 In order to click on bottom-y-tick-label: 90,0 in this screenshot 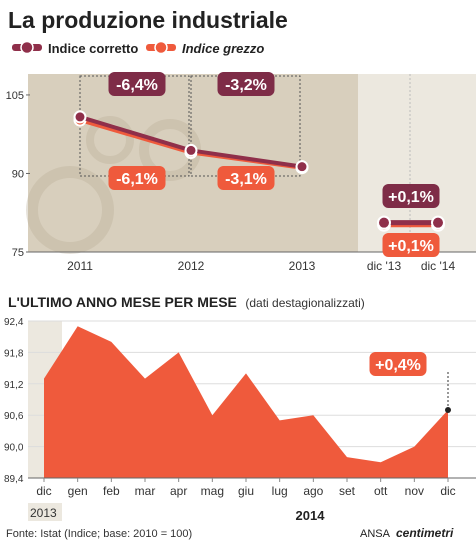, I will do `click(14, 448)`.